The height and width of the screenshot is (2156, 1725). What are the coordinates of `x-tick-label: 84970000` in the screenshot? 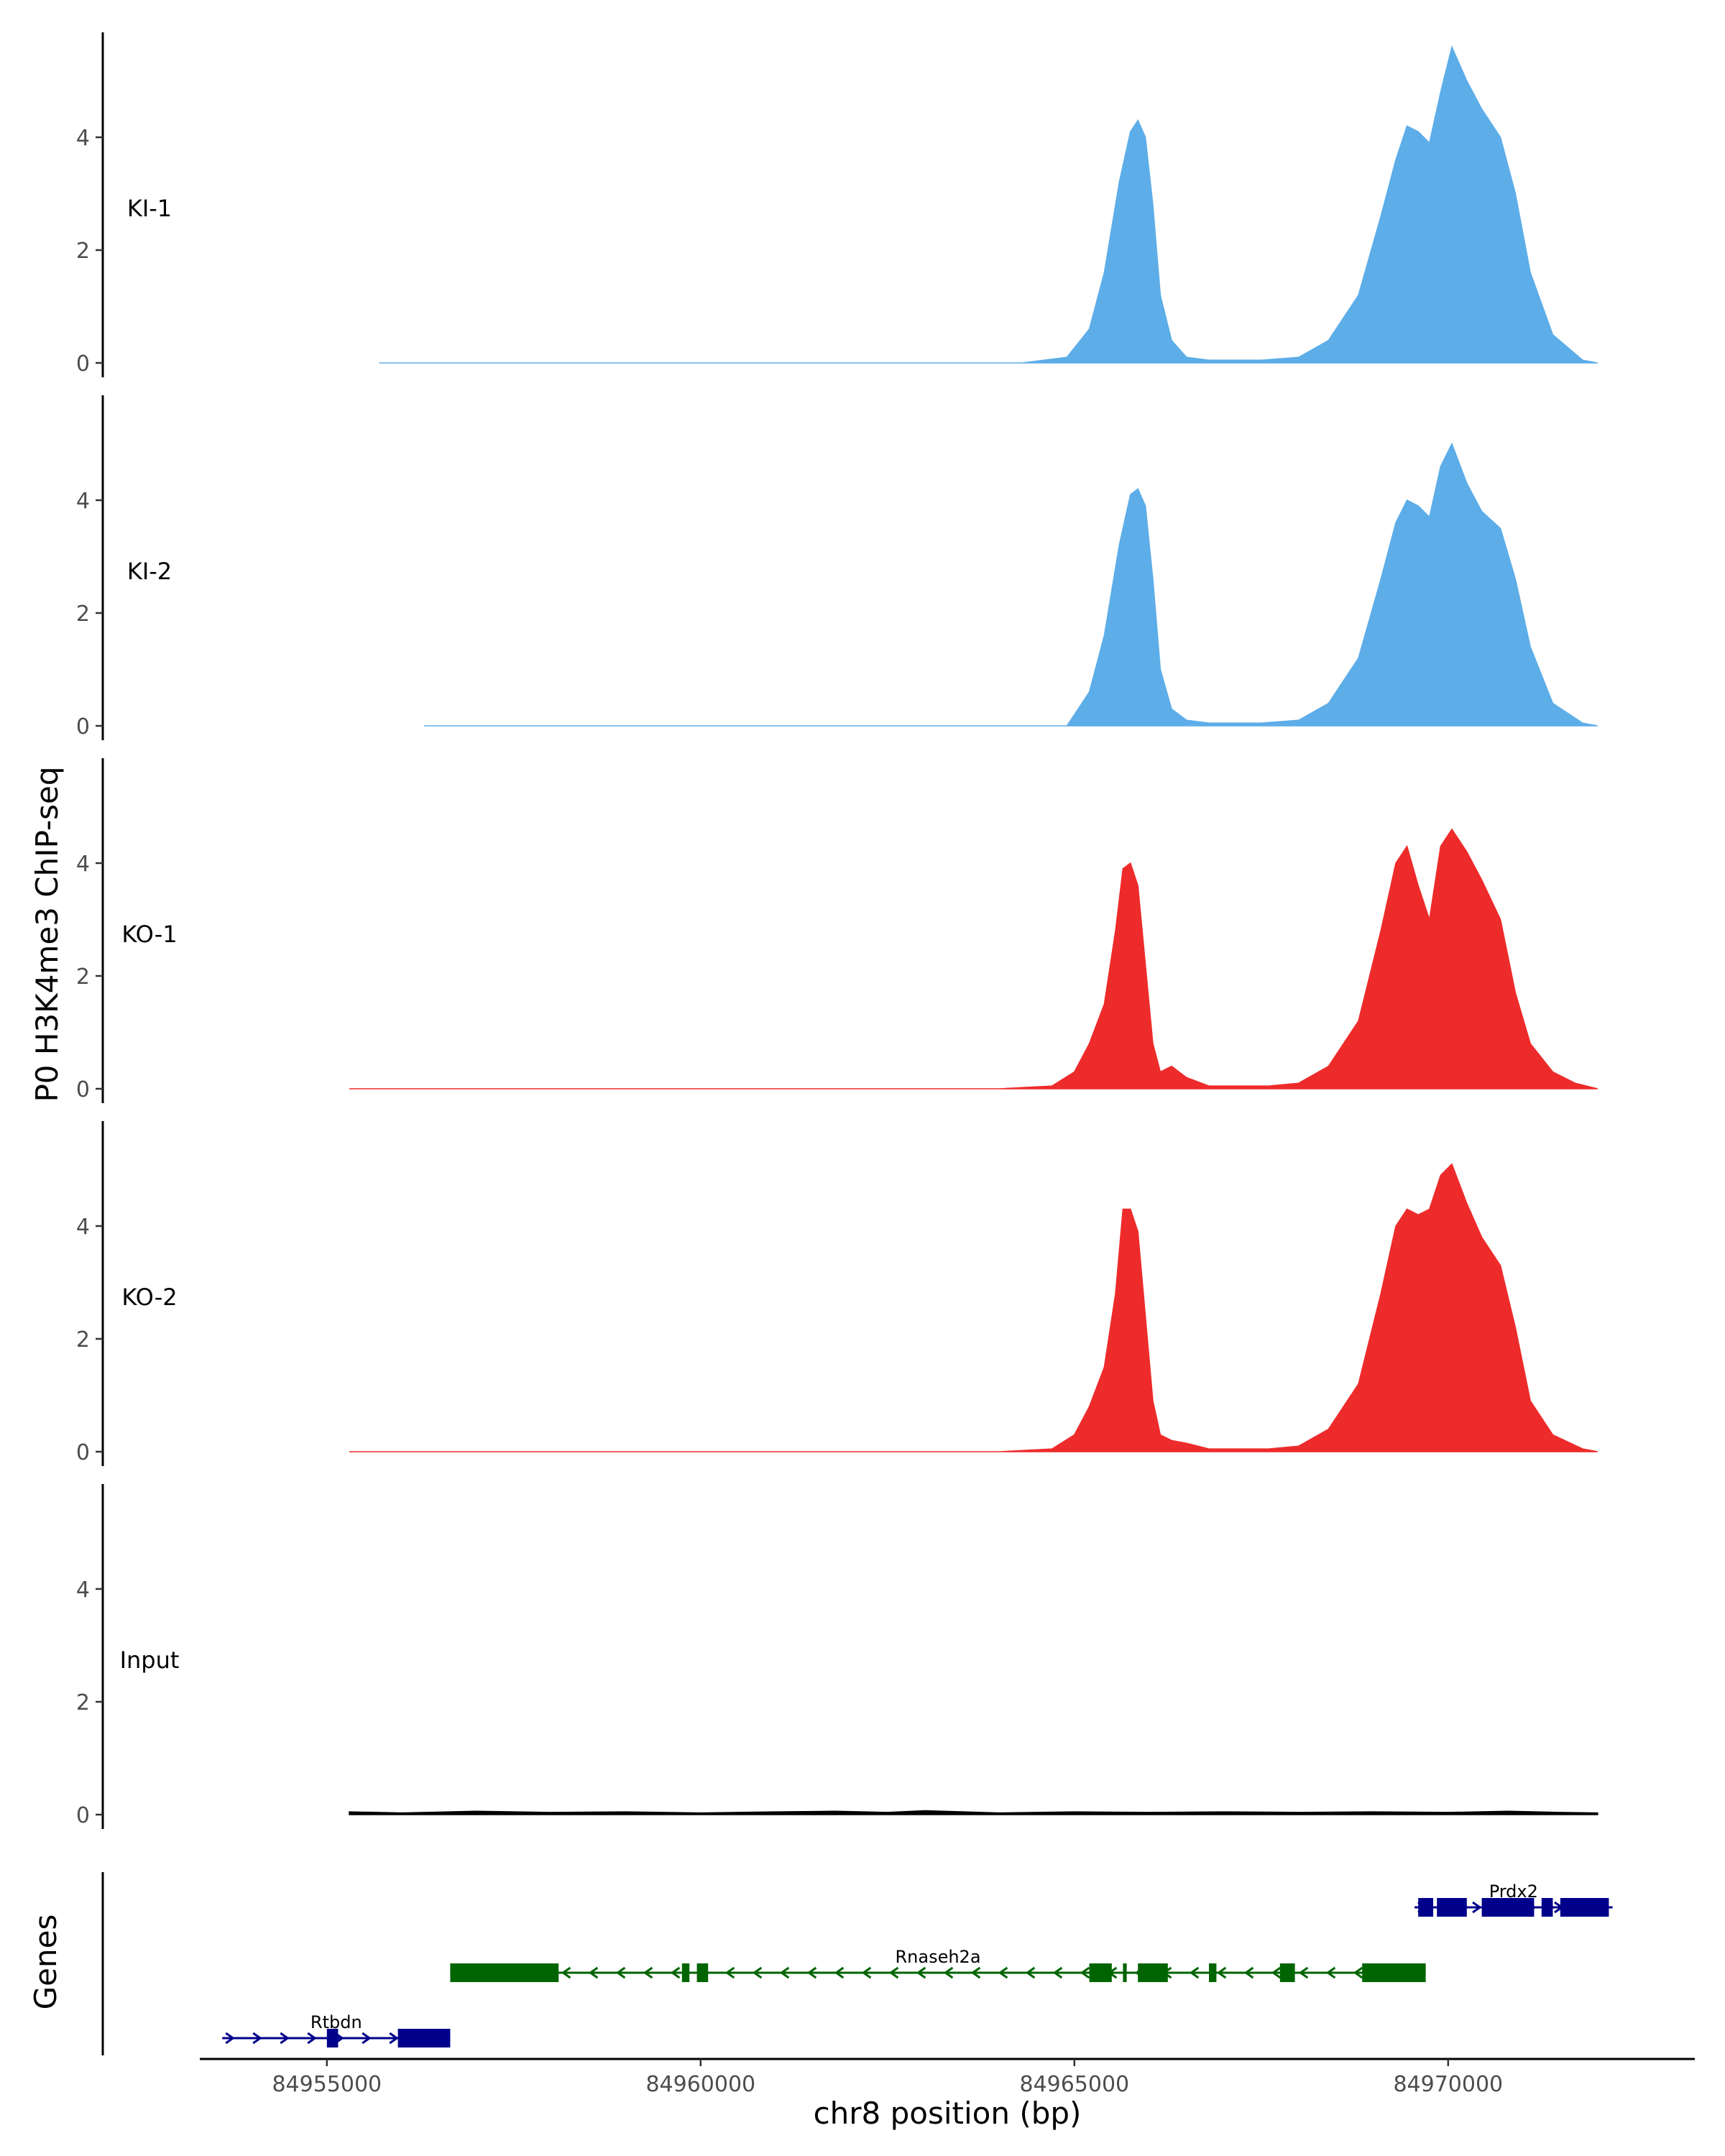 It's located at (1448, 2084).